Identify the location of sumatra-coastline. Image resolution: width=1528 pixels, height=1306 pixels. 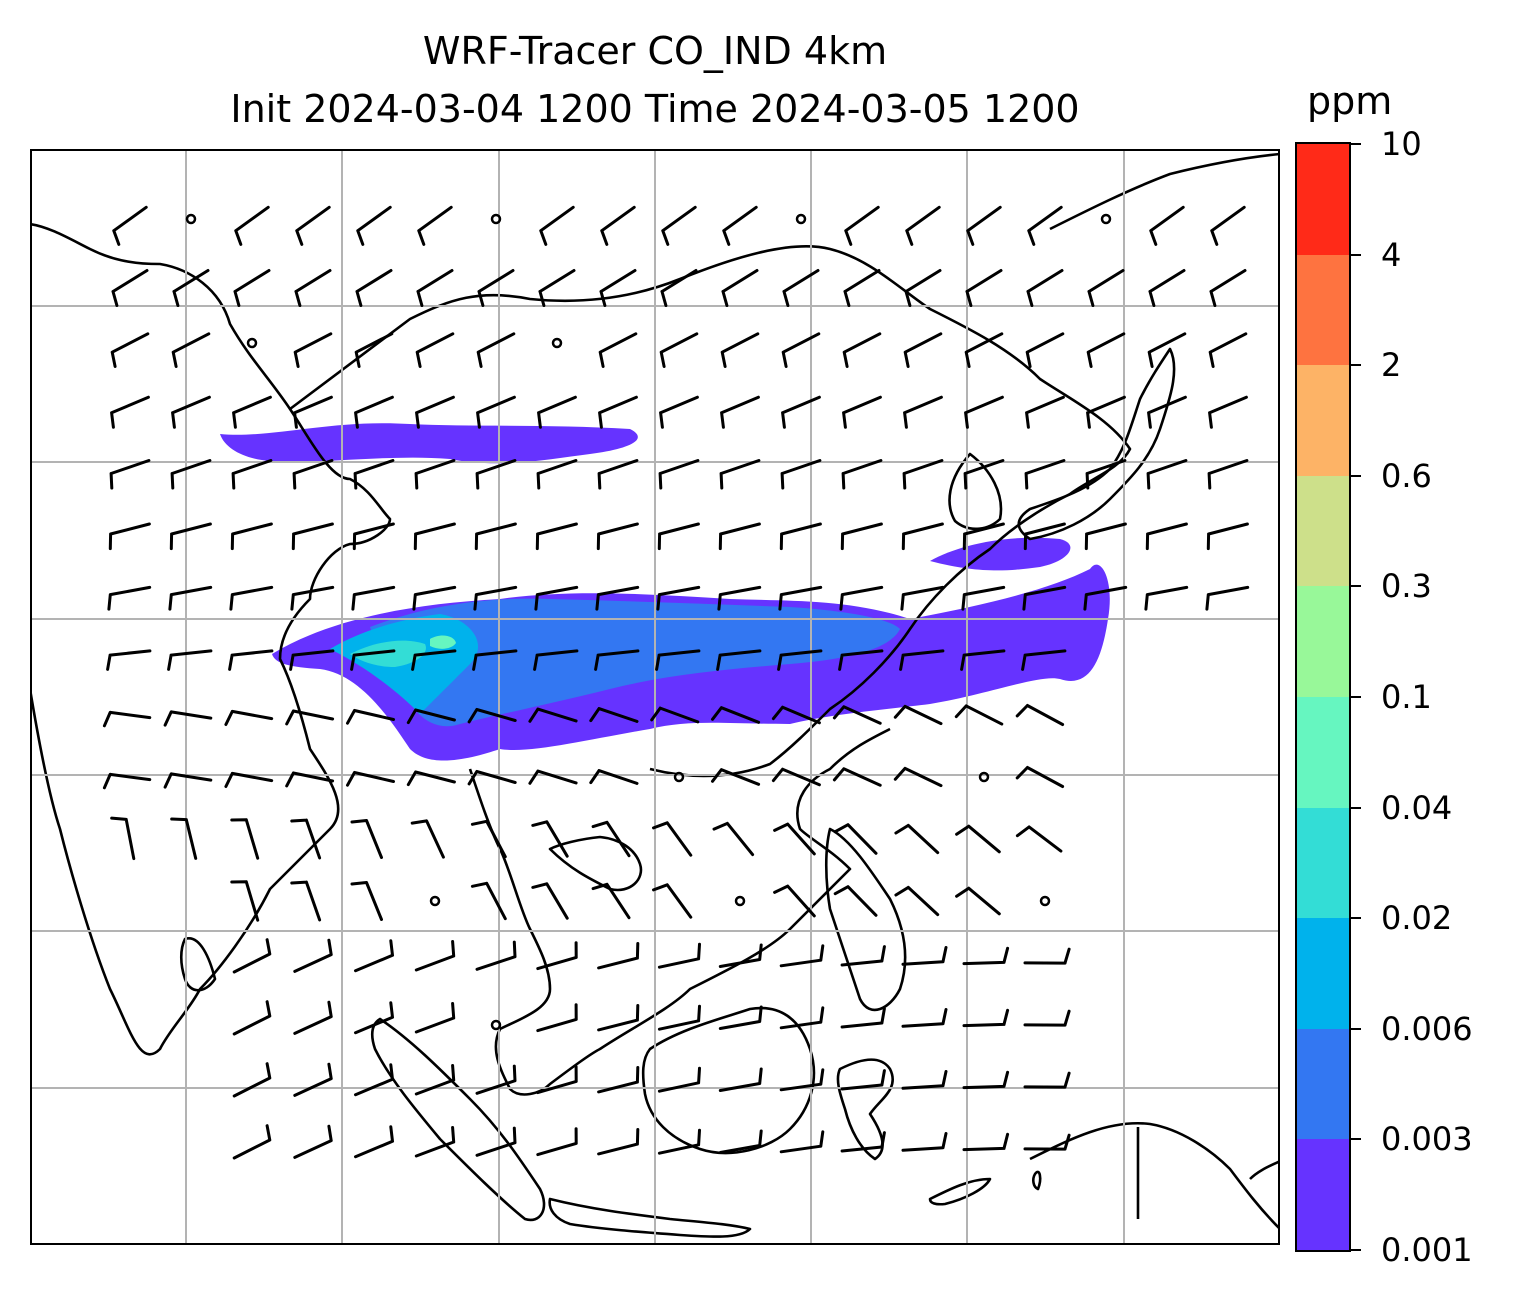
(458, 1119).